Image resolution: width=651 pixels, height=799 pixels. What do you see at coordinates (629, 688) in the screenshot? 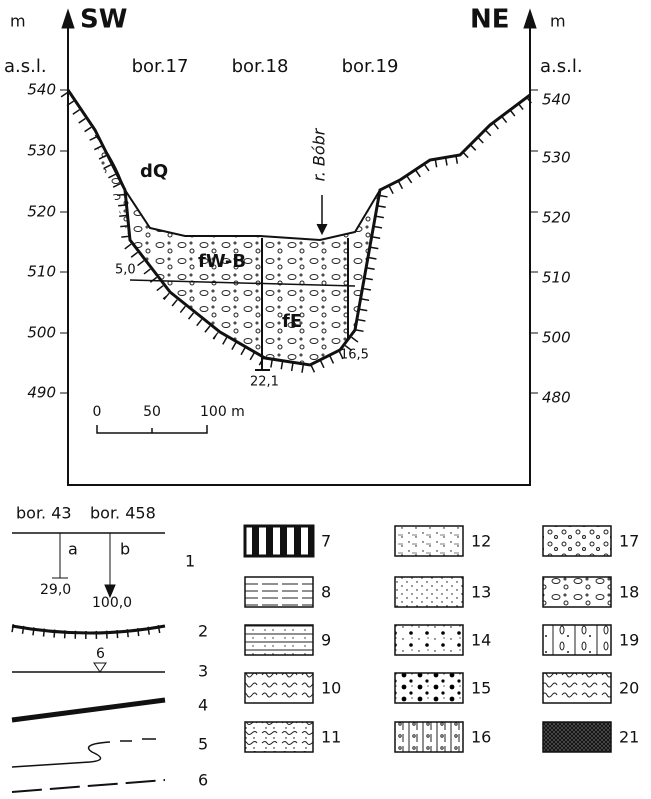
I see `legend-number: 20` at bounding box center [629, 688].